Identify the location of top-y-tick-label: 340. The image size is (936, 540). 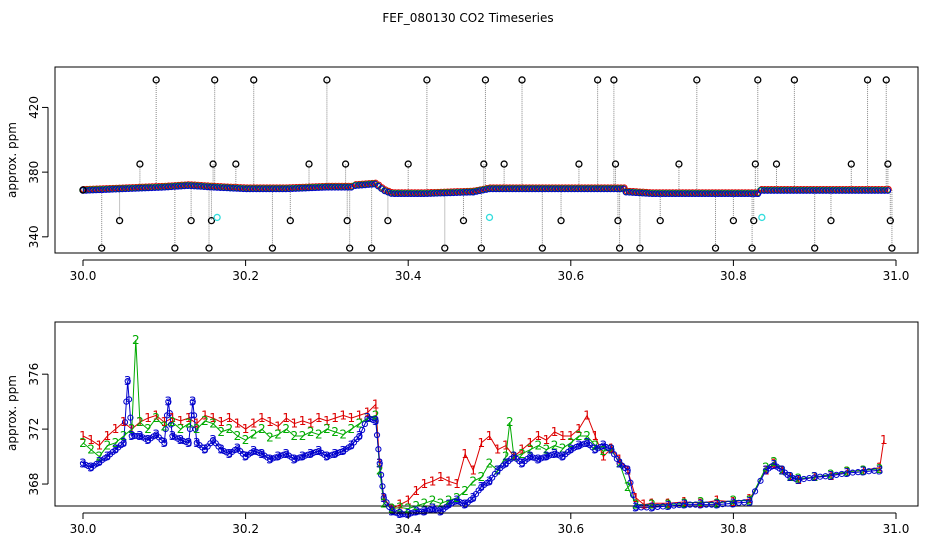
(34, 236).